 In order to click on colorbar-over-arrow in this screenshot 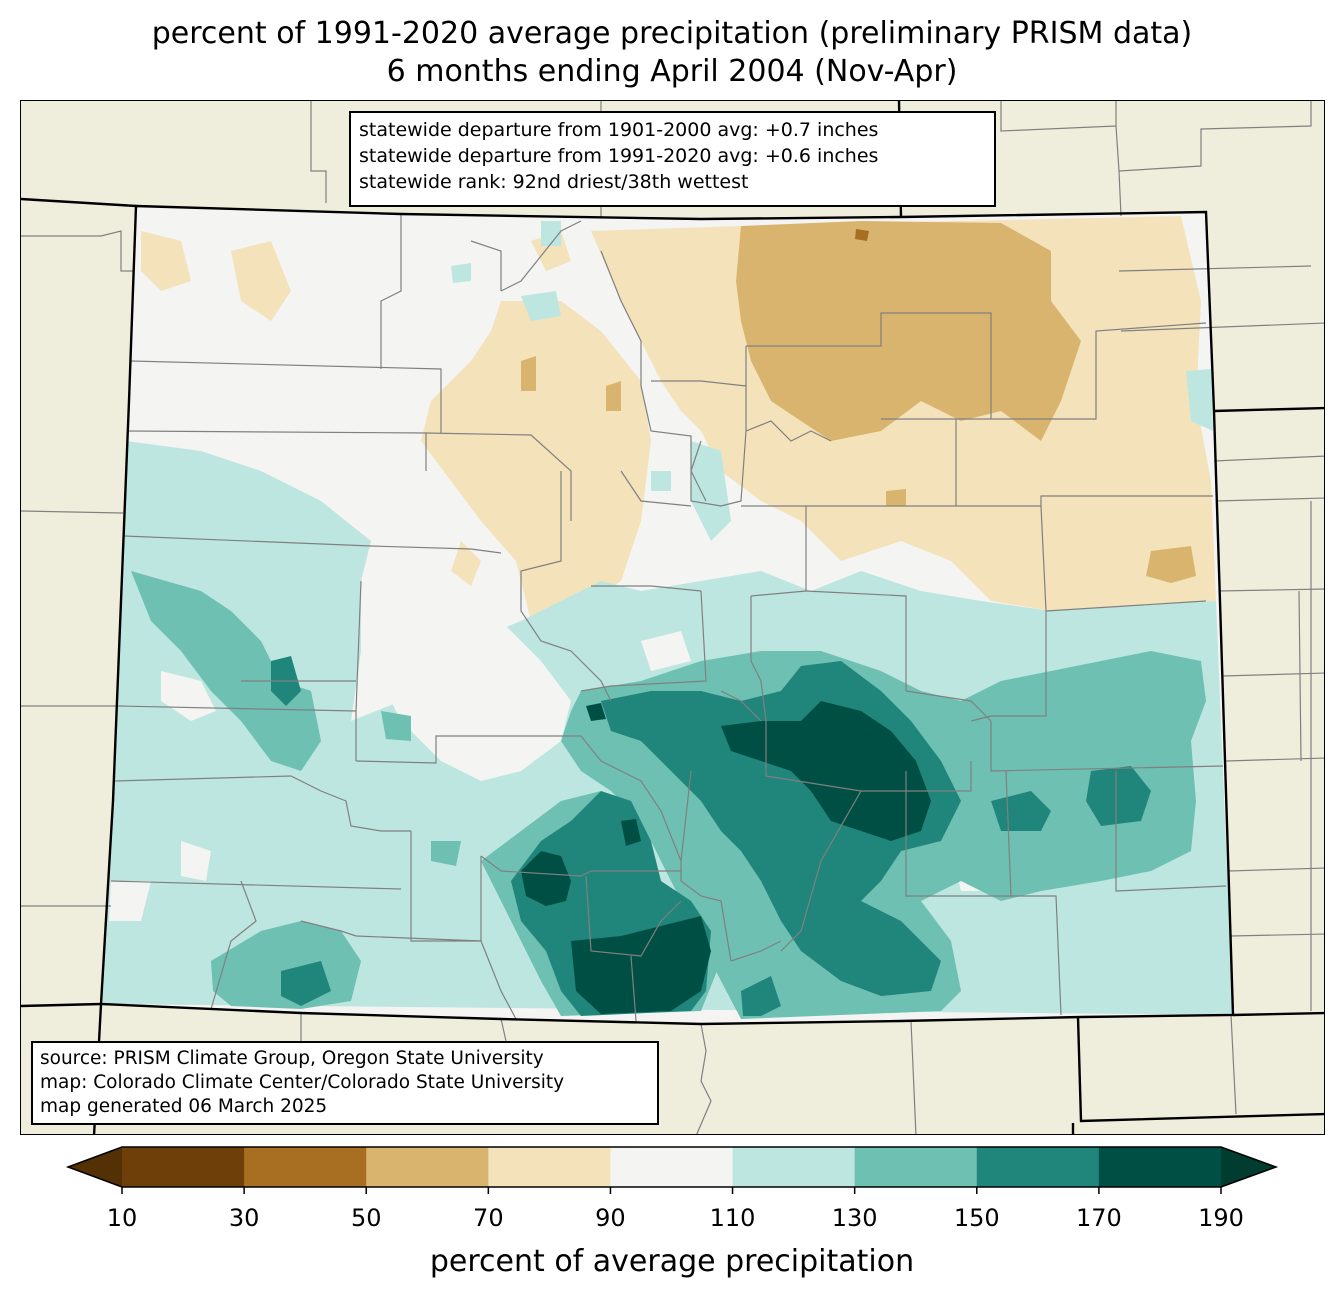, I will do `click(1248, 1167)`.